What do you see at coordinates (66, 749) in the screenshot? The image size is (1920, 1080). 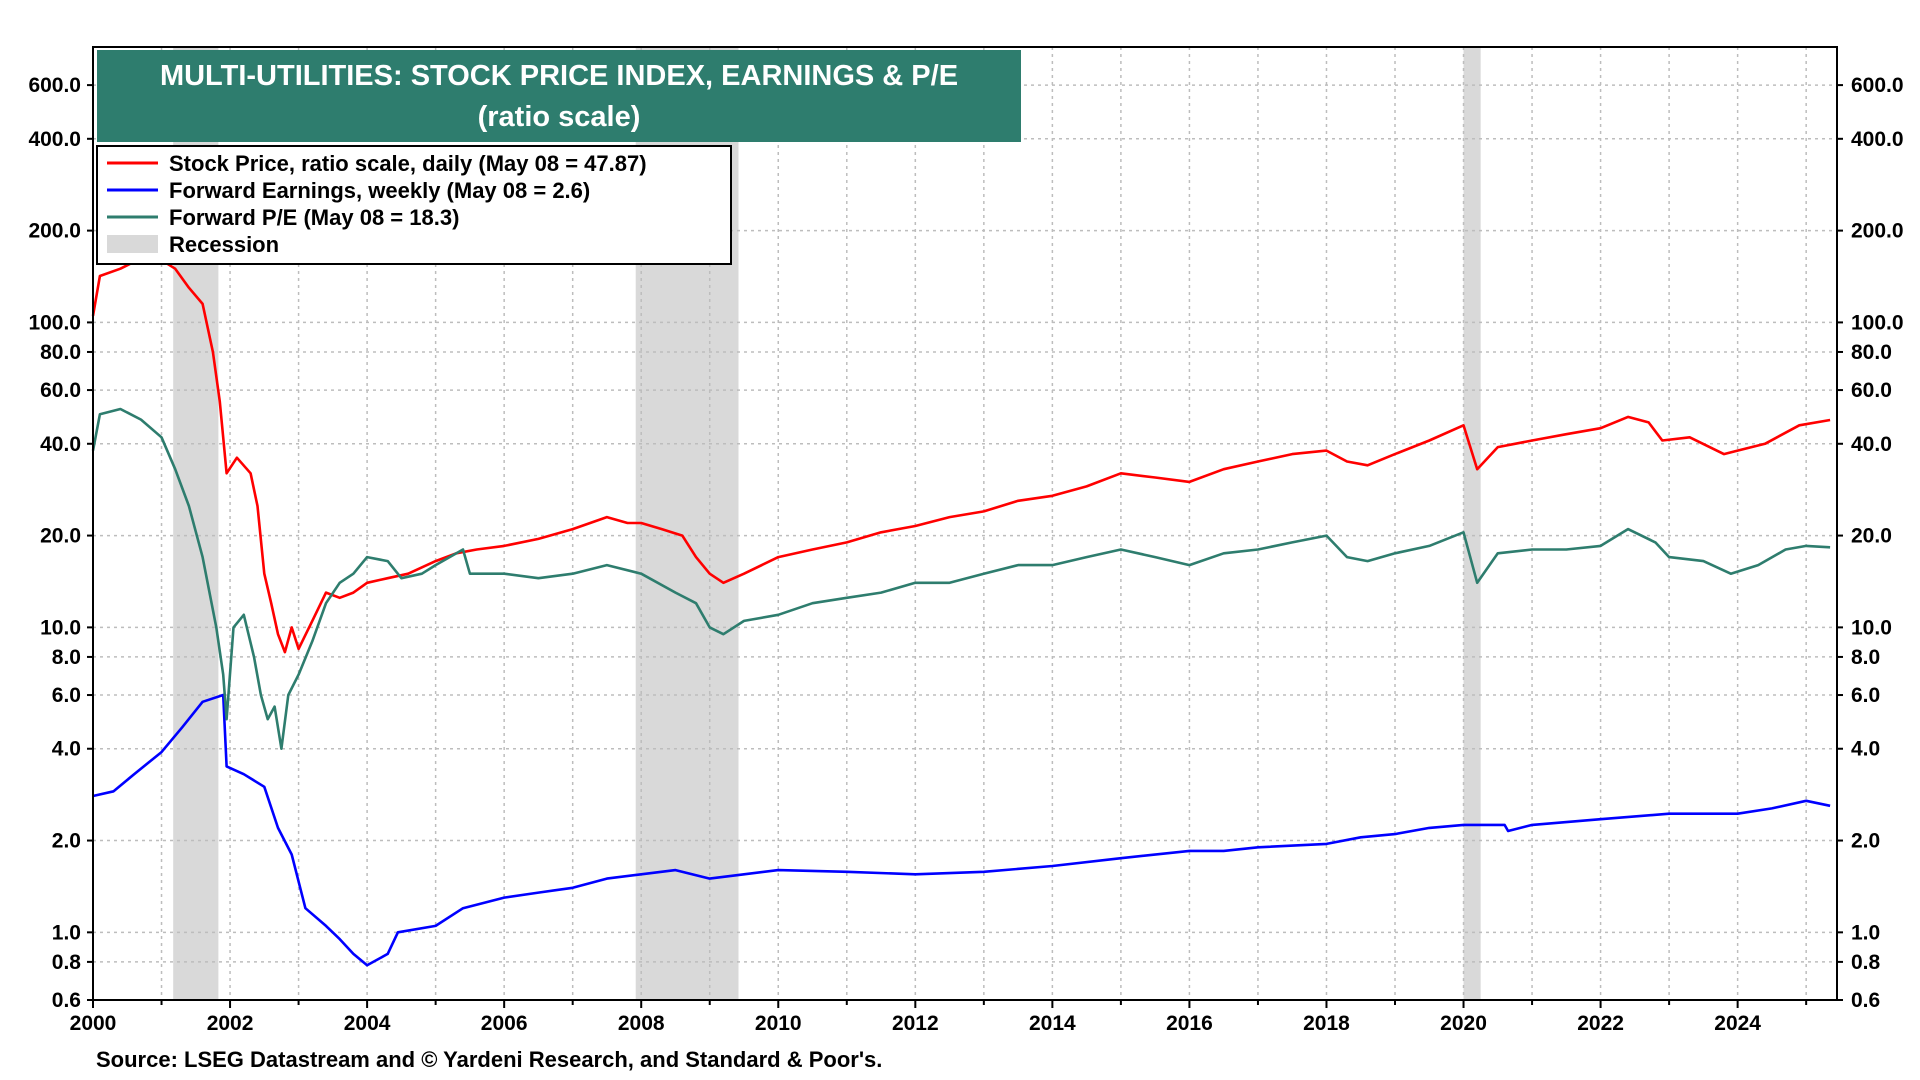 I see `y-tick-label-left: 4.0` at bounding box center [66, 749].